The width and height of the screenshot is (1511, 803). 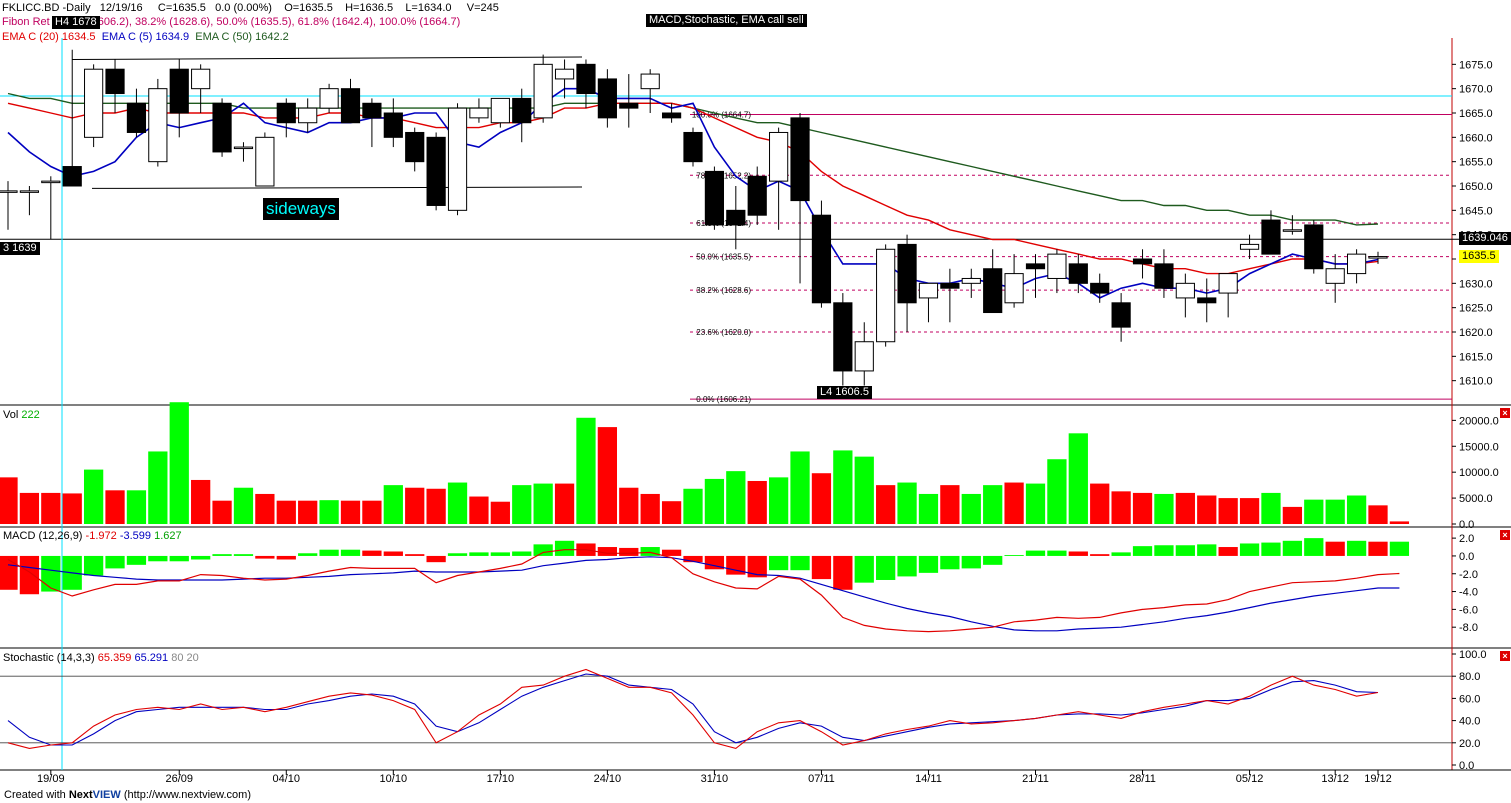 What do you see at coordinates (301, 209) in the screenshot?
I see `sideways-annotation: sideways` at bounding box center [301, 209].